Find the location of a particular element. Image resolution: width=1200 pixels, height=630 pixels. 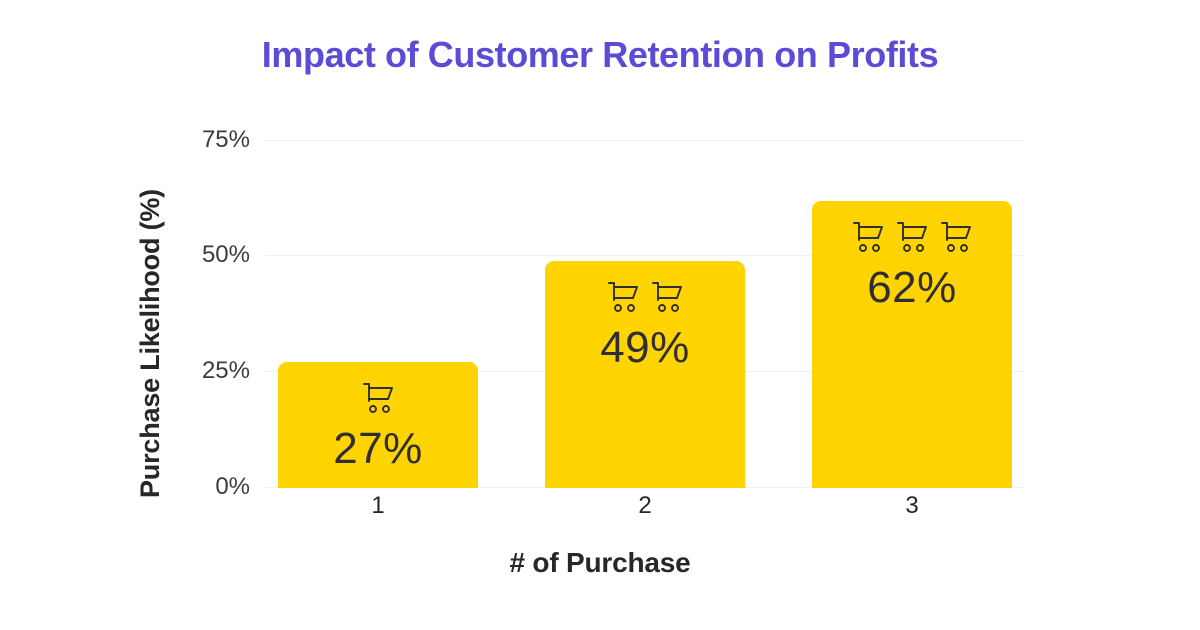

chart-title: Impact of Customer Retention on Profits is located at coordinates (600, 54).